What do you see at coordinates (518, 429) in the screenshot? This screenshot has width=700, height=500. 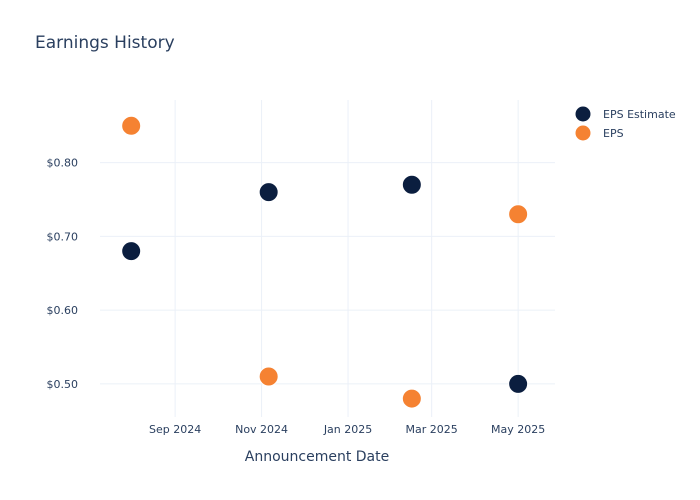 I see `x-tick-label: May 2025` at bounding box center [518, 429].